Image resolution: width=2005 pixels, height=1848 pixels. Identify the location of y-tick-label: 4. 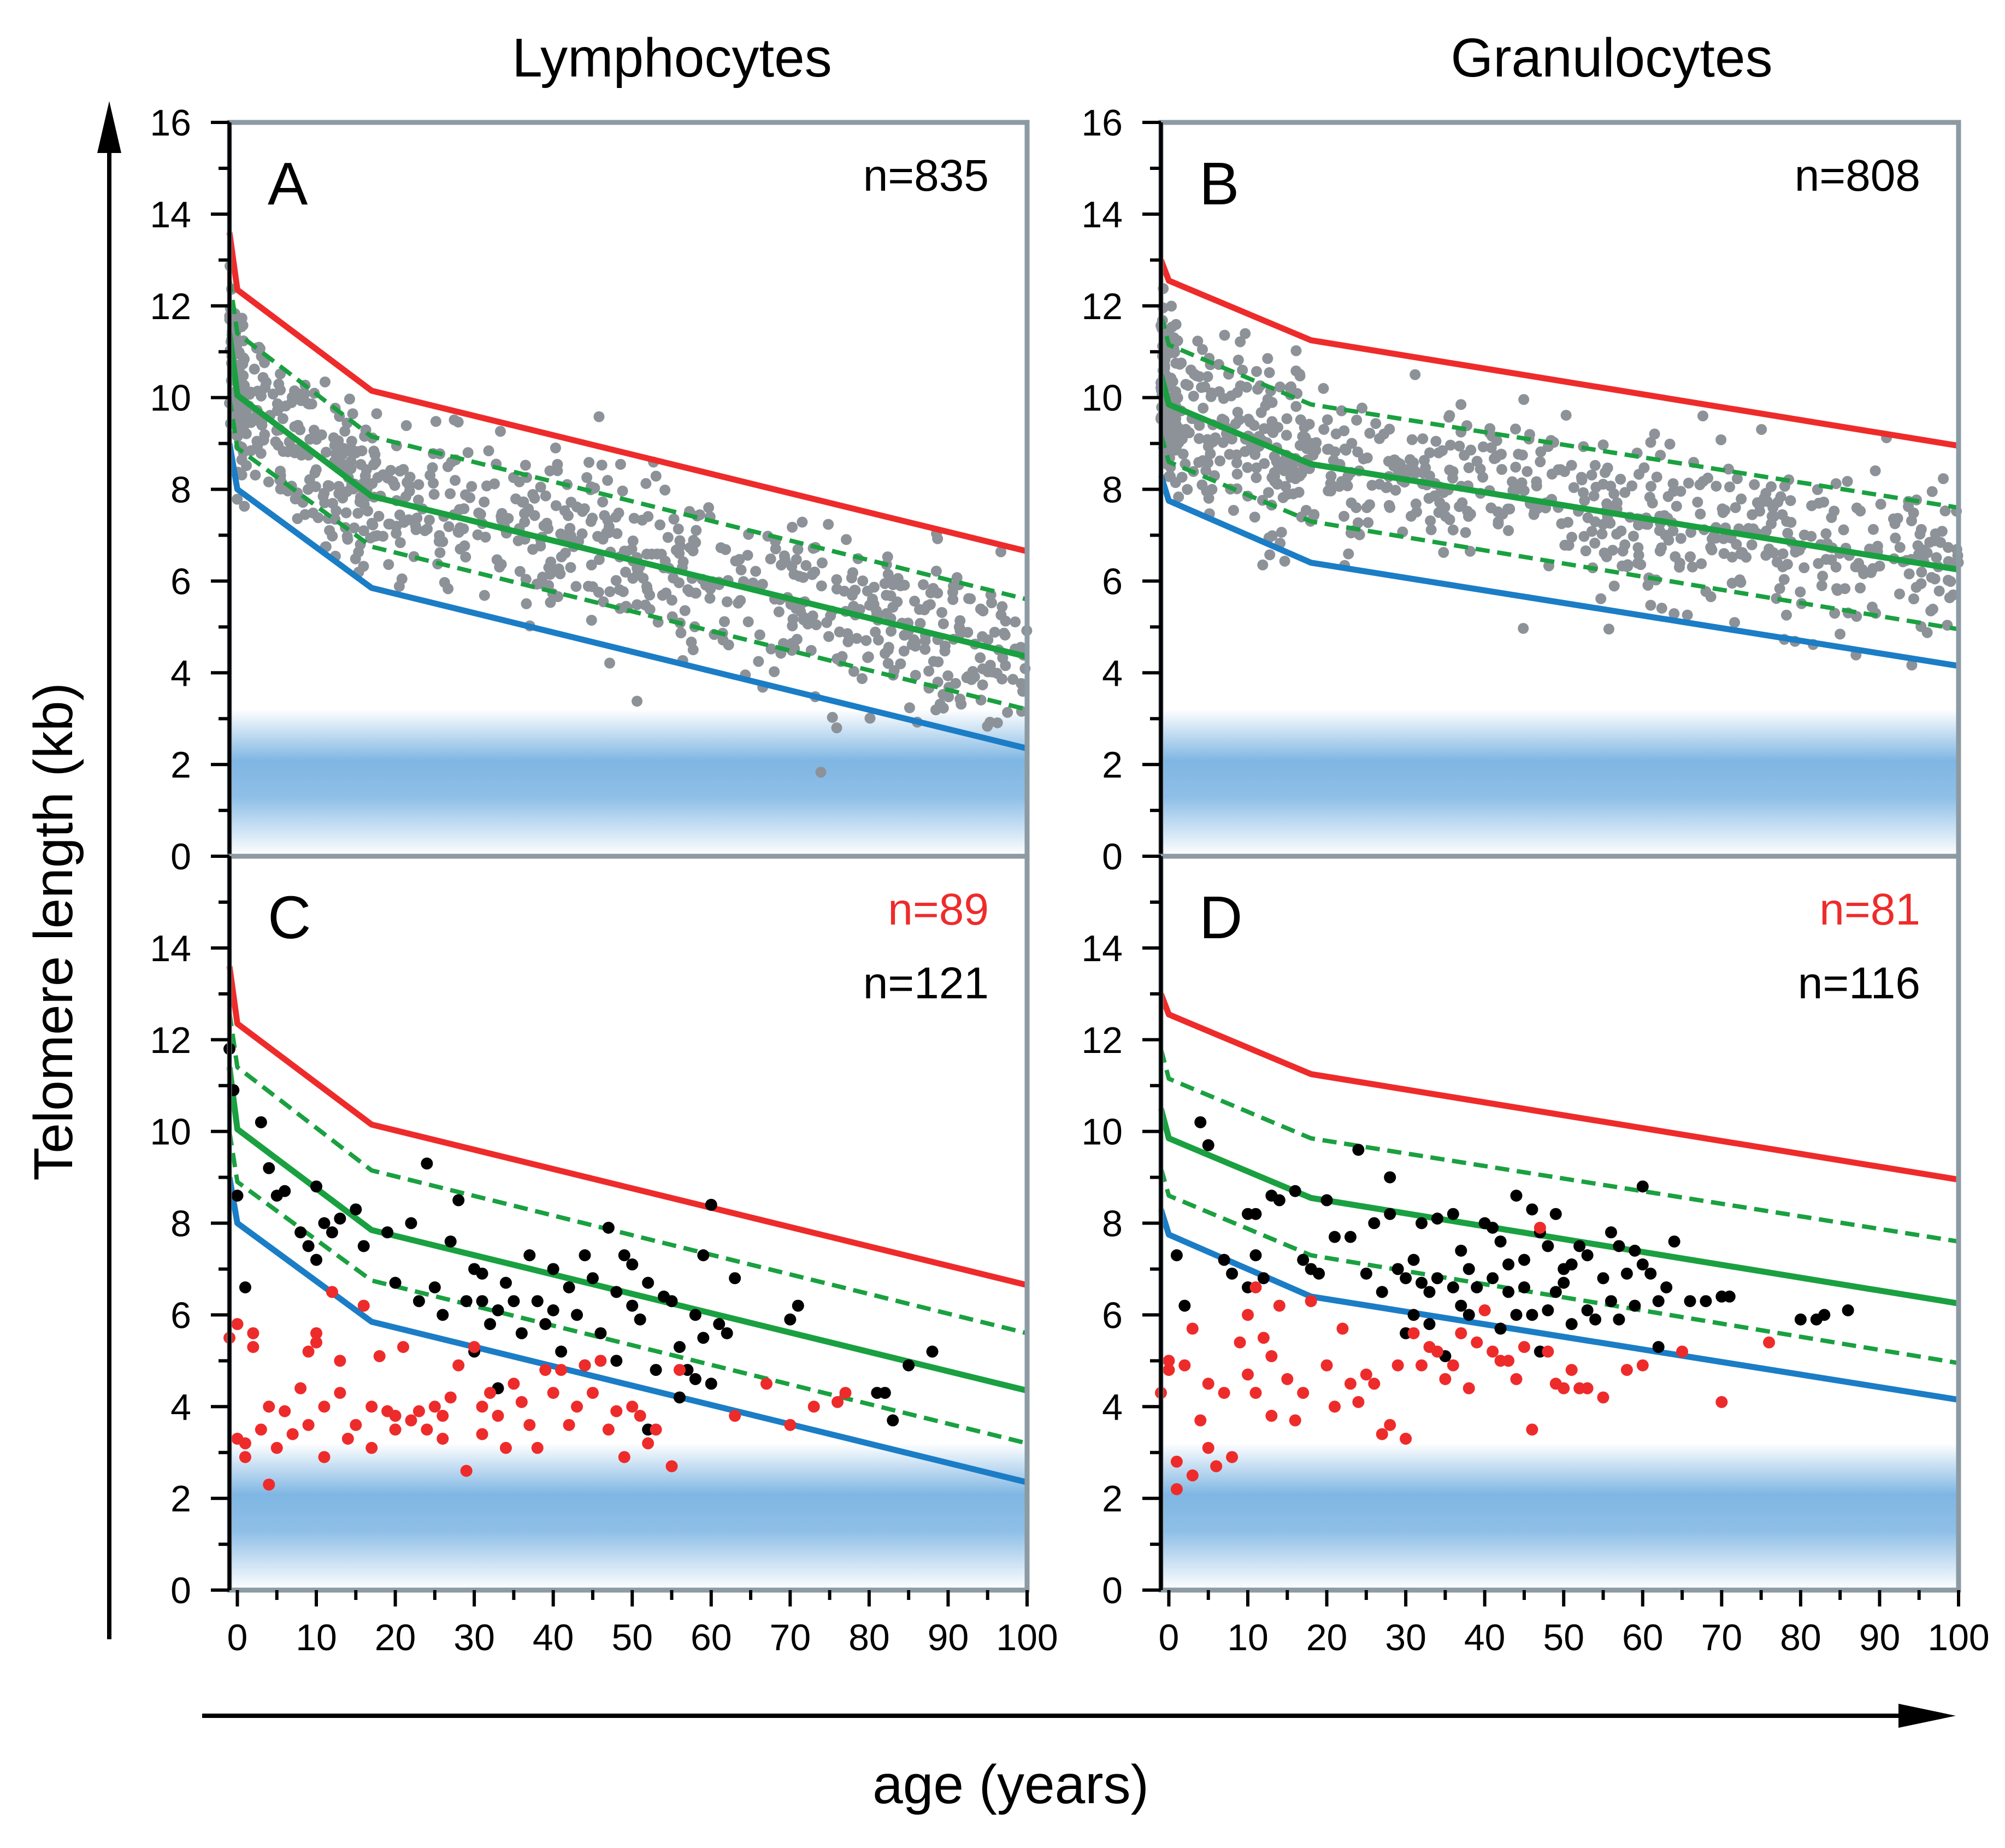
(1112, 1407).